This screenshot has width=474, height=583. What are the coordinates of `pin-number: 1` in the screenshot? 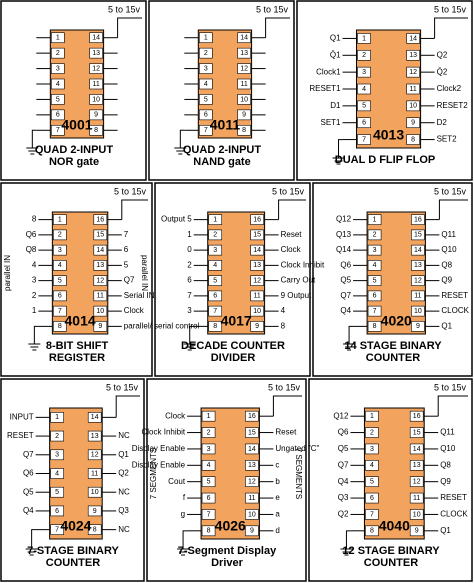 It's located at (60, 219).